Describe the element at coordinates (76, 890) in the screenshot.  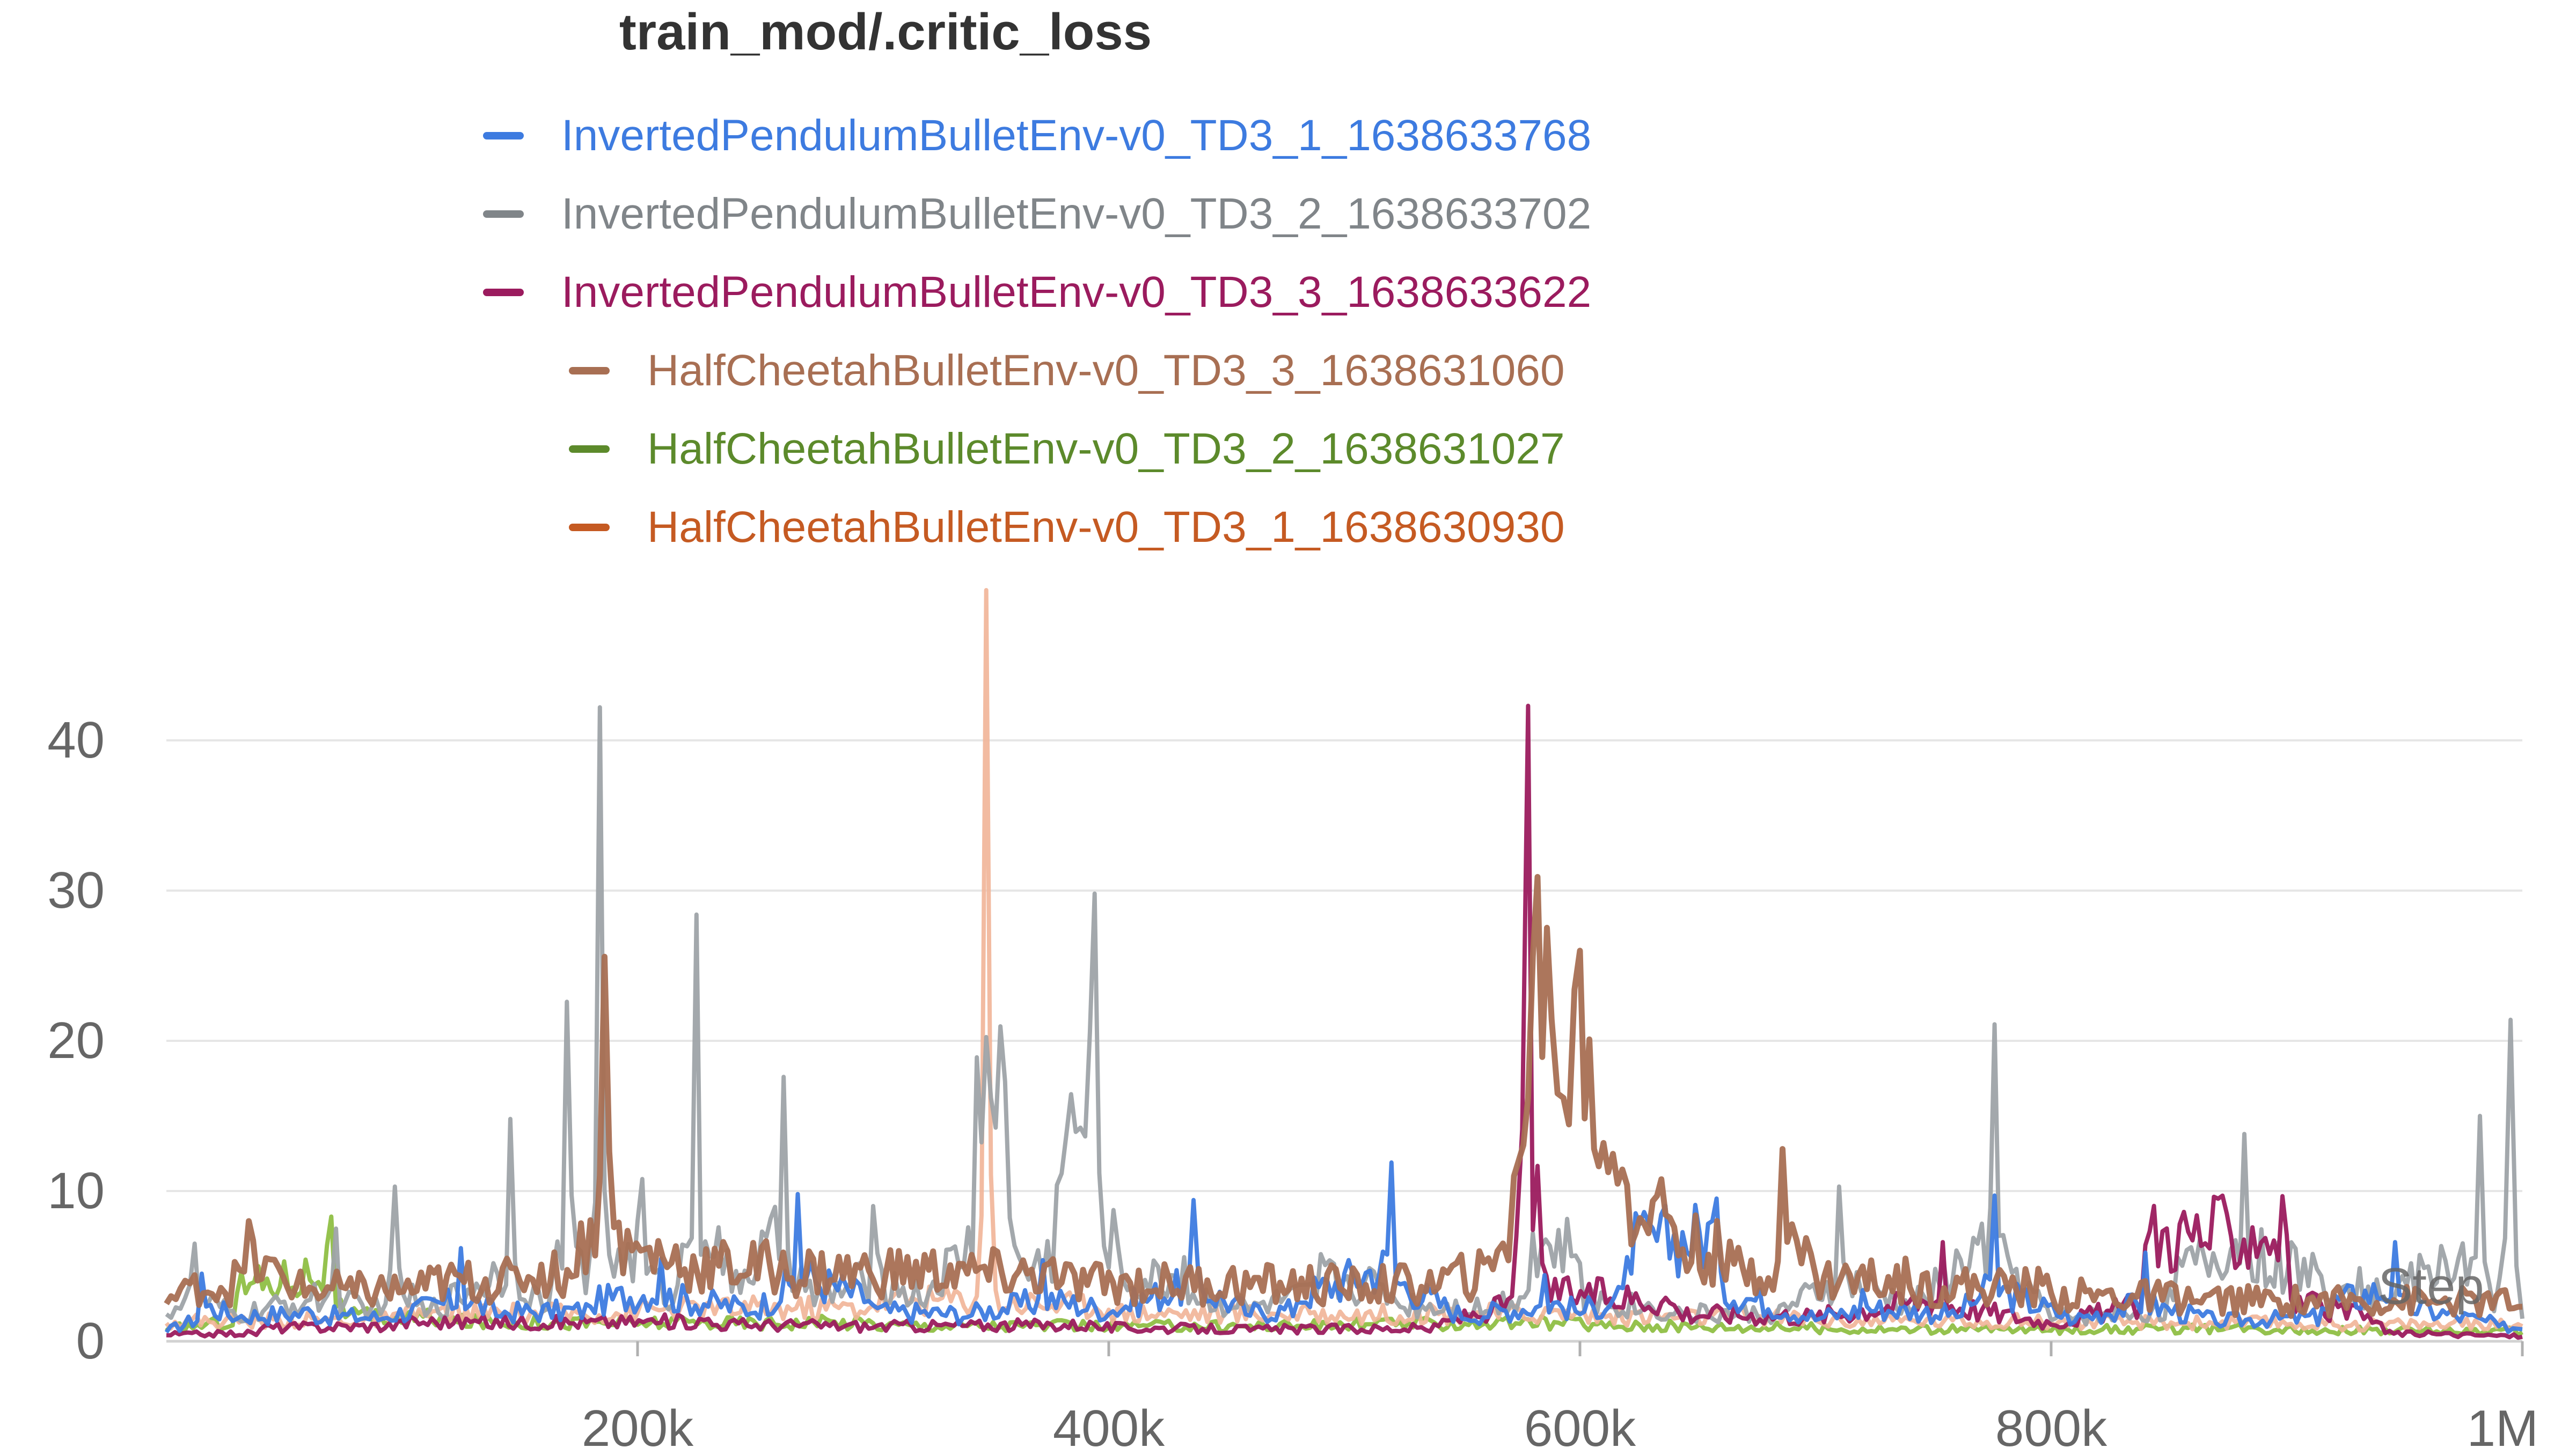
I see `y-tick-label-3: 30` at that location.